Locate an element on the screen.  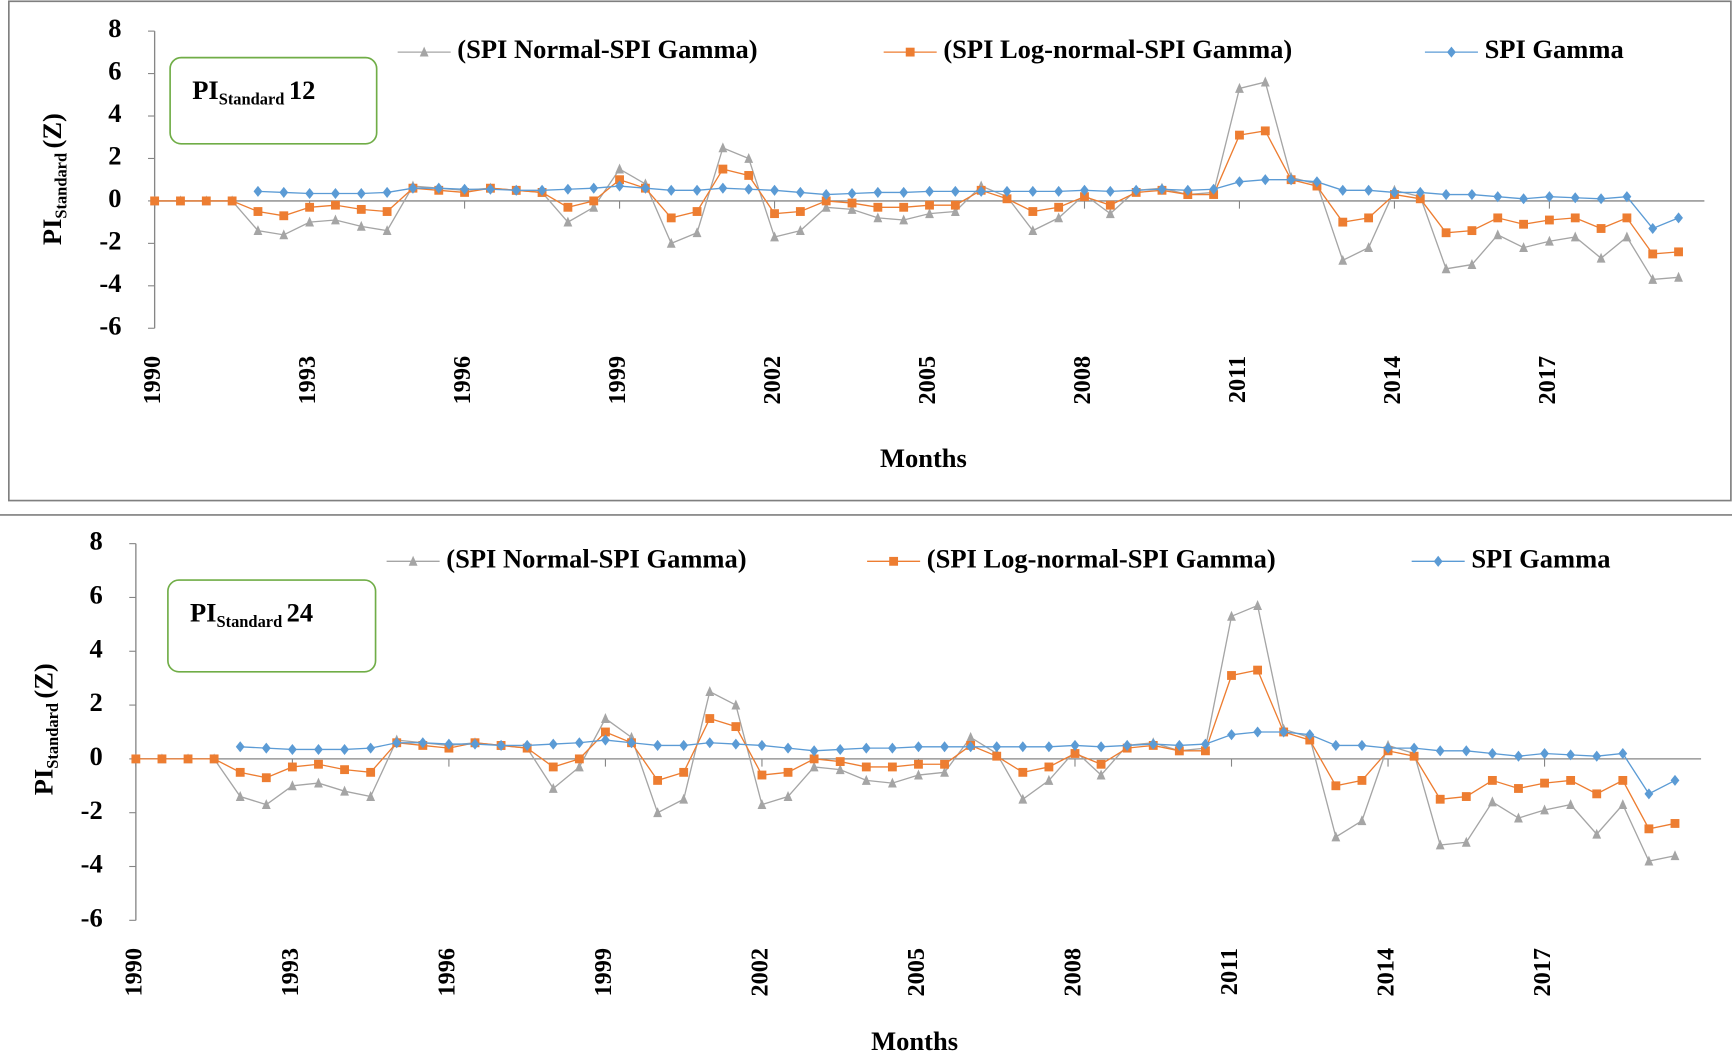
x-tick-label: 2017 is located at coordinates (1547, 380).